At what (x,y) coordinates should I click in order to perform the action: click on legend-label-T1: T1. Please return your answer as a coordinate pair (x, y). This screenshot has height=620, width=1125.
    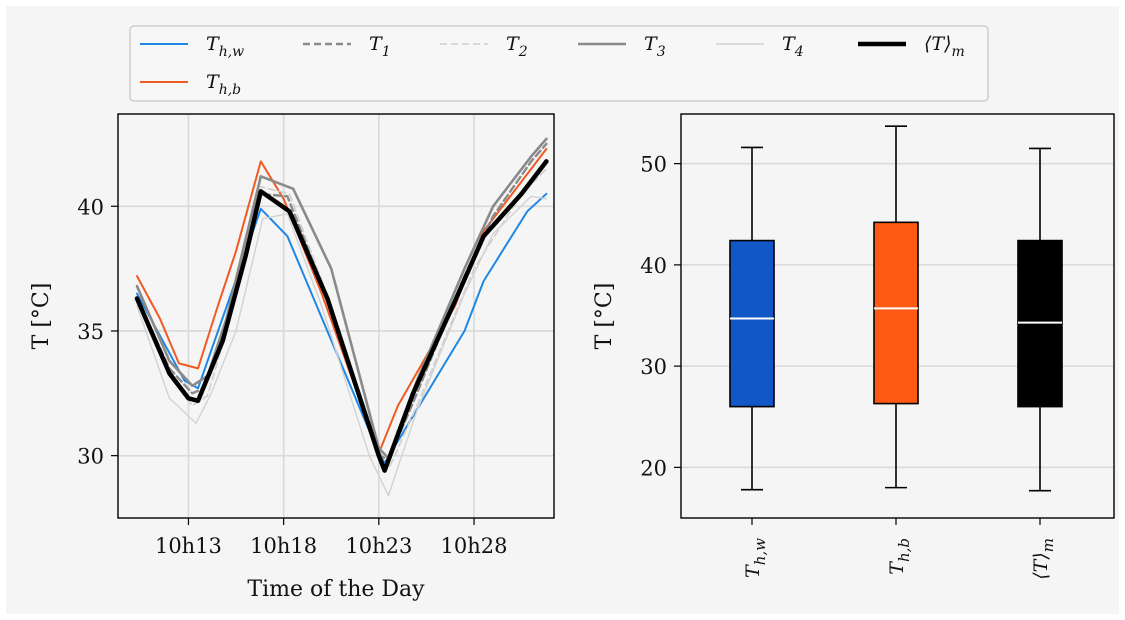
    Looking at the image, I should click on (380, 46).